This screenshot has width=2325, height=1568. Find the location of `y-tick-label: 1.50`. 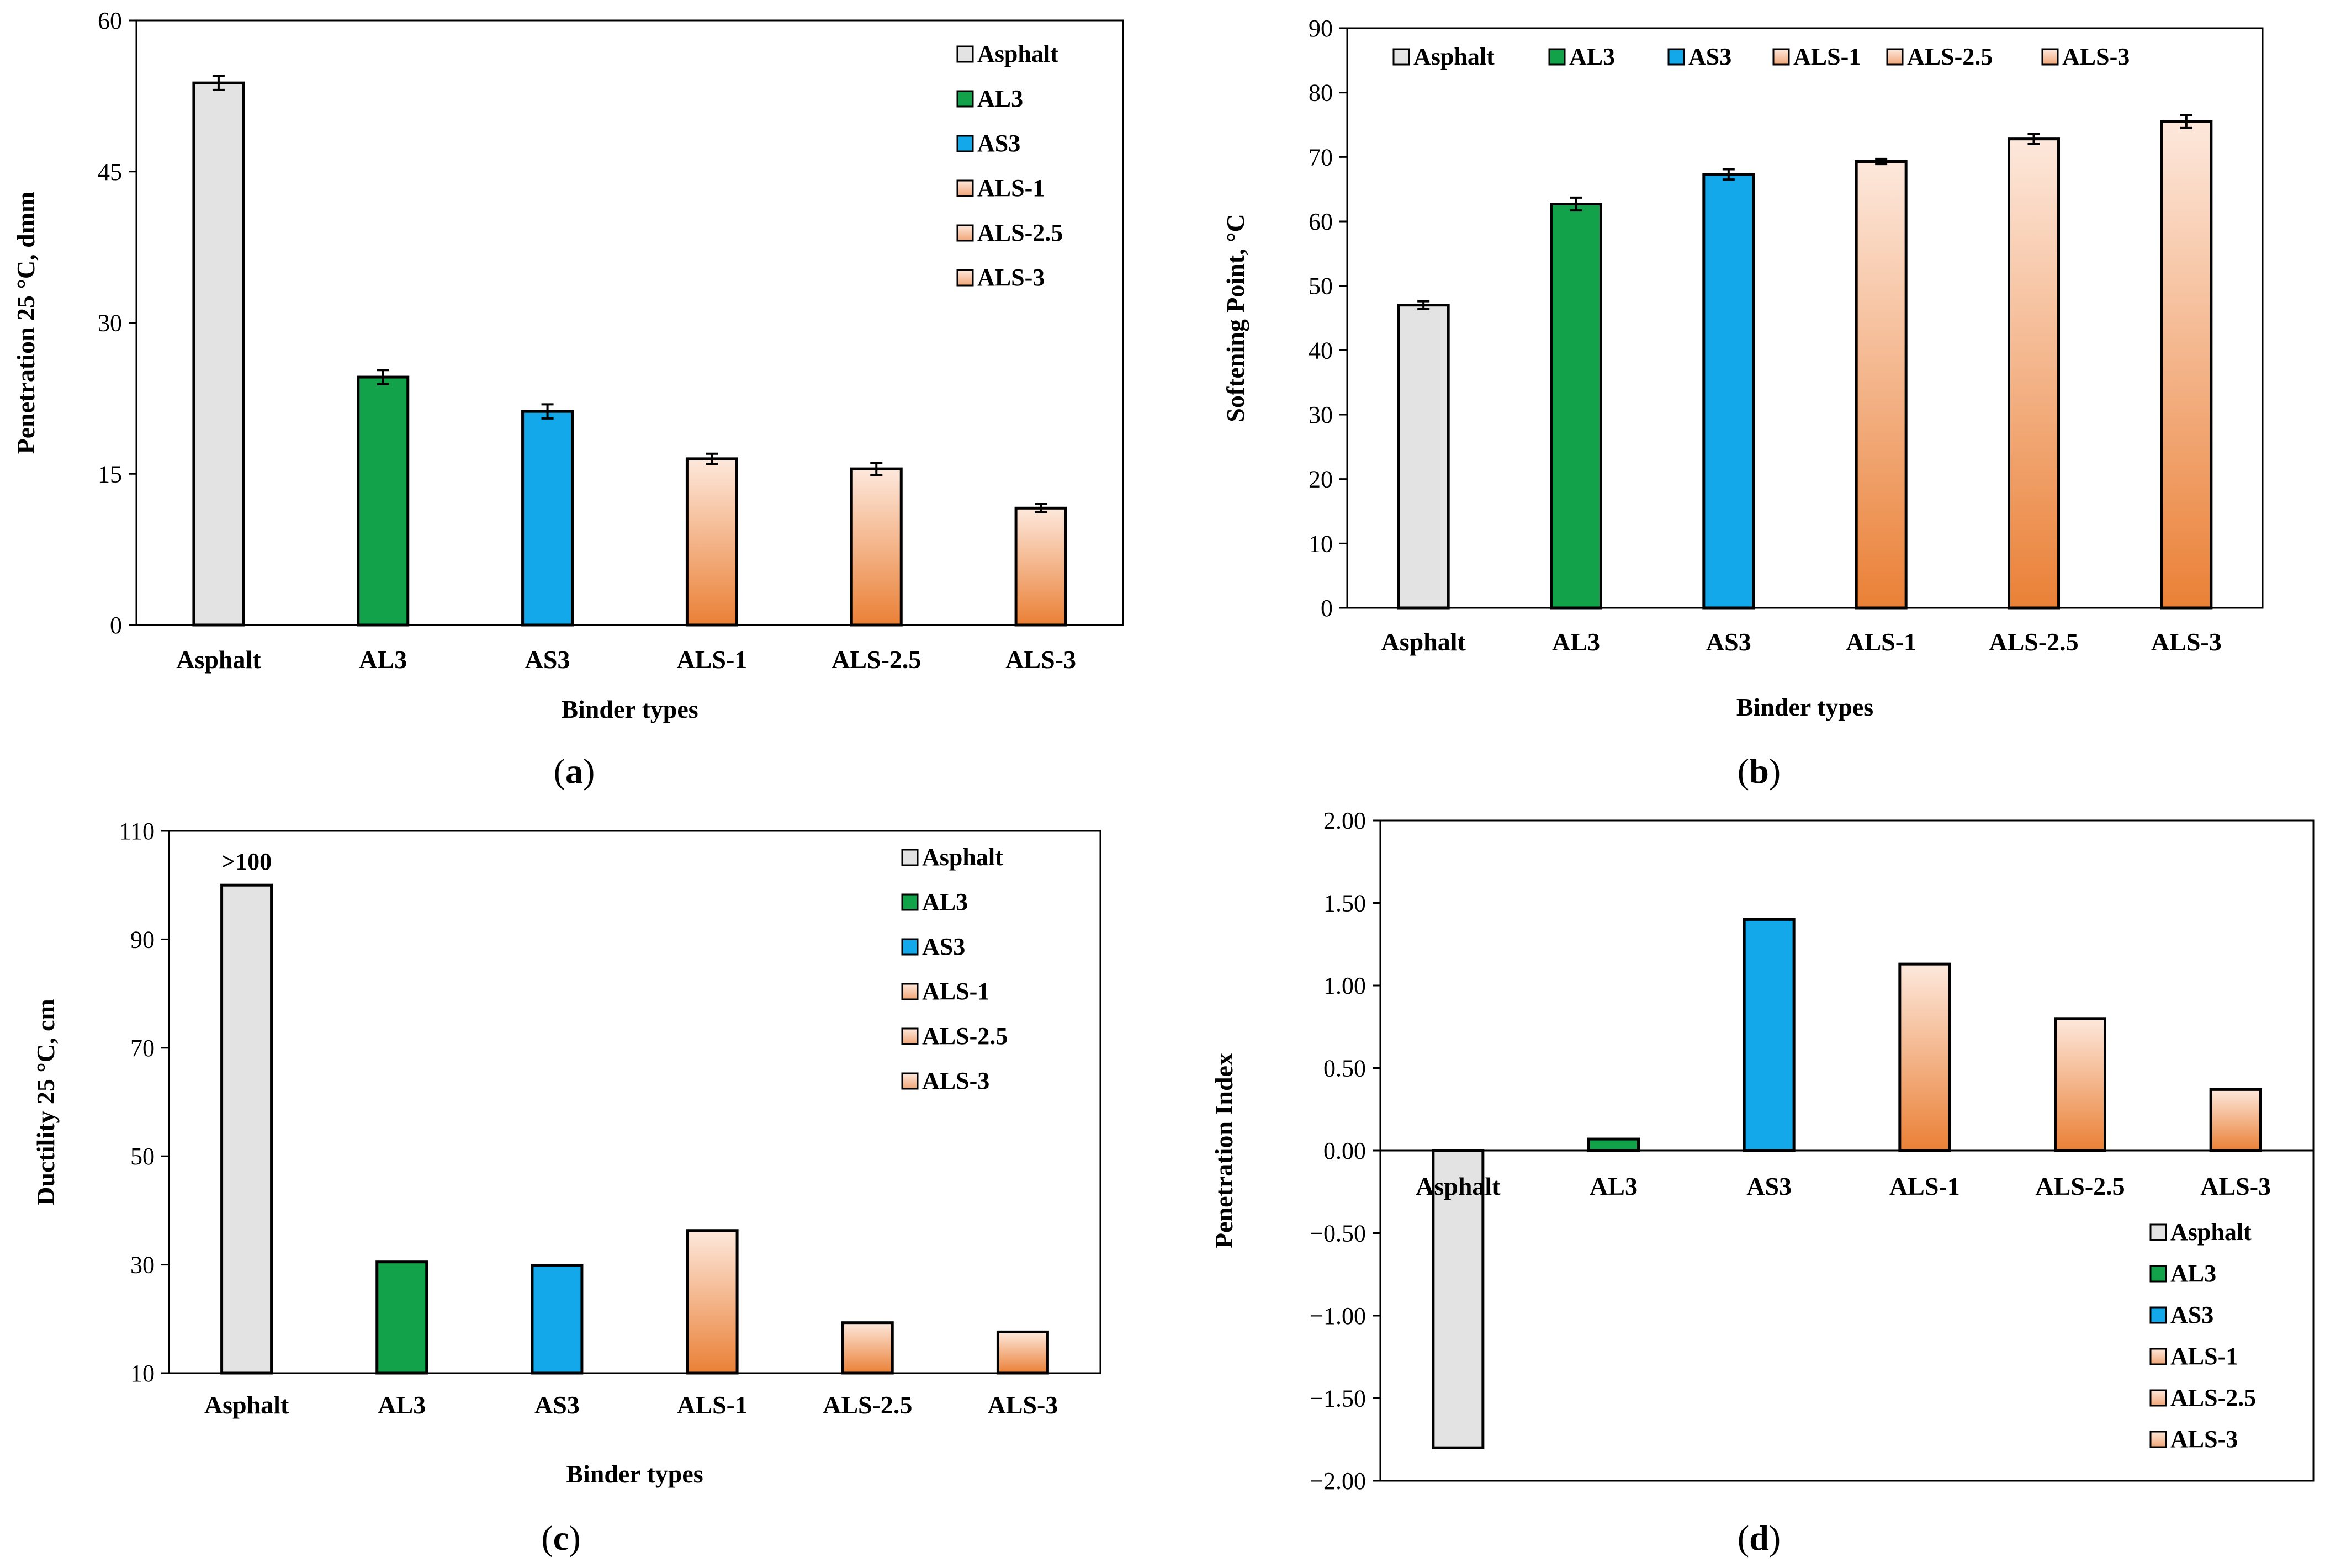

y-tick-label: 1.50 is located at coordinates (1344, 904).